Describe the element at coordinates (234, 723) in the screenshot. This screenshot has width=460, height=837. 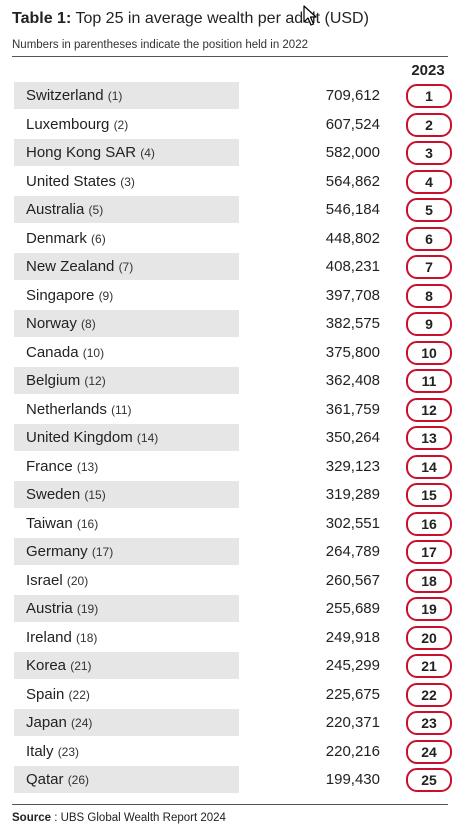
I see `table-row: Japan (24) 220,371 23` at that location.